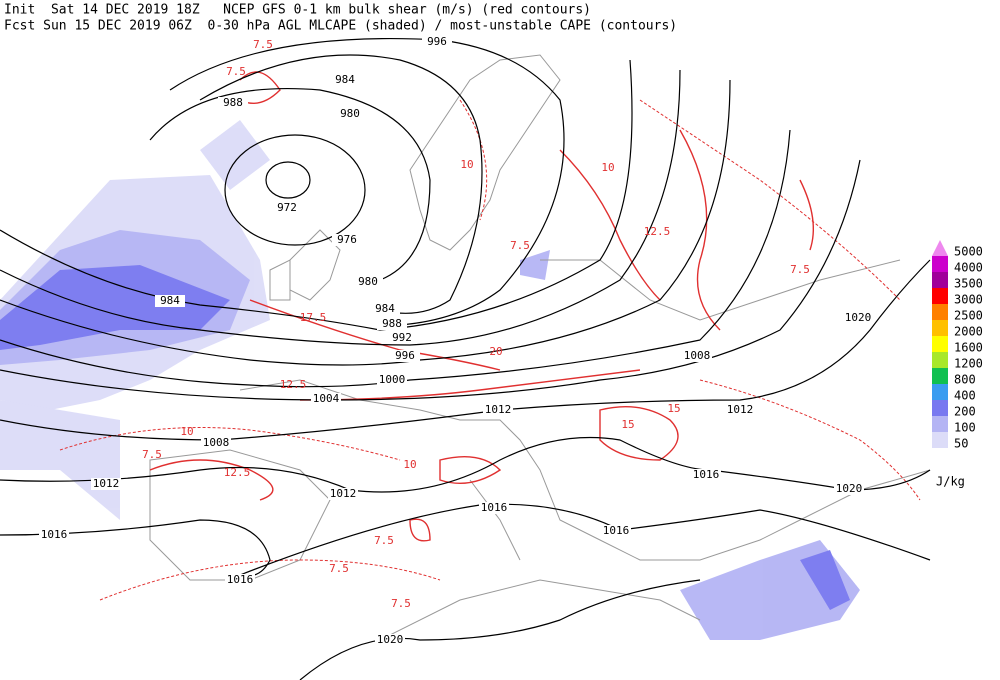  I want to click on isobar-label: 1000, so click(392, 379).